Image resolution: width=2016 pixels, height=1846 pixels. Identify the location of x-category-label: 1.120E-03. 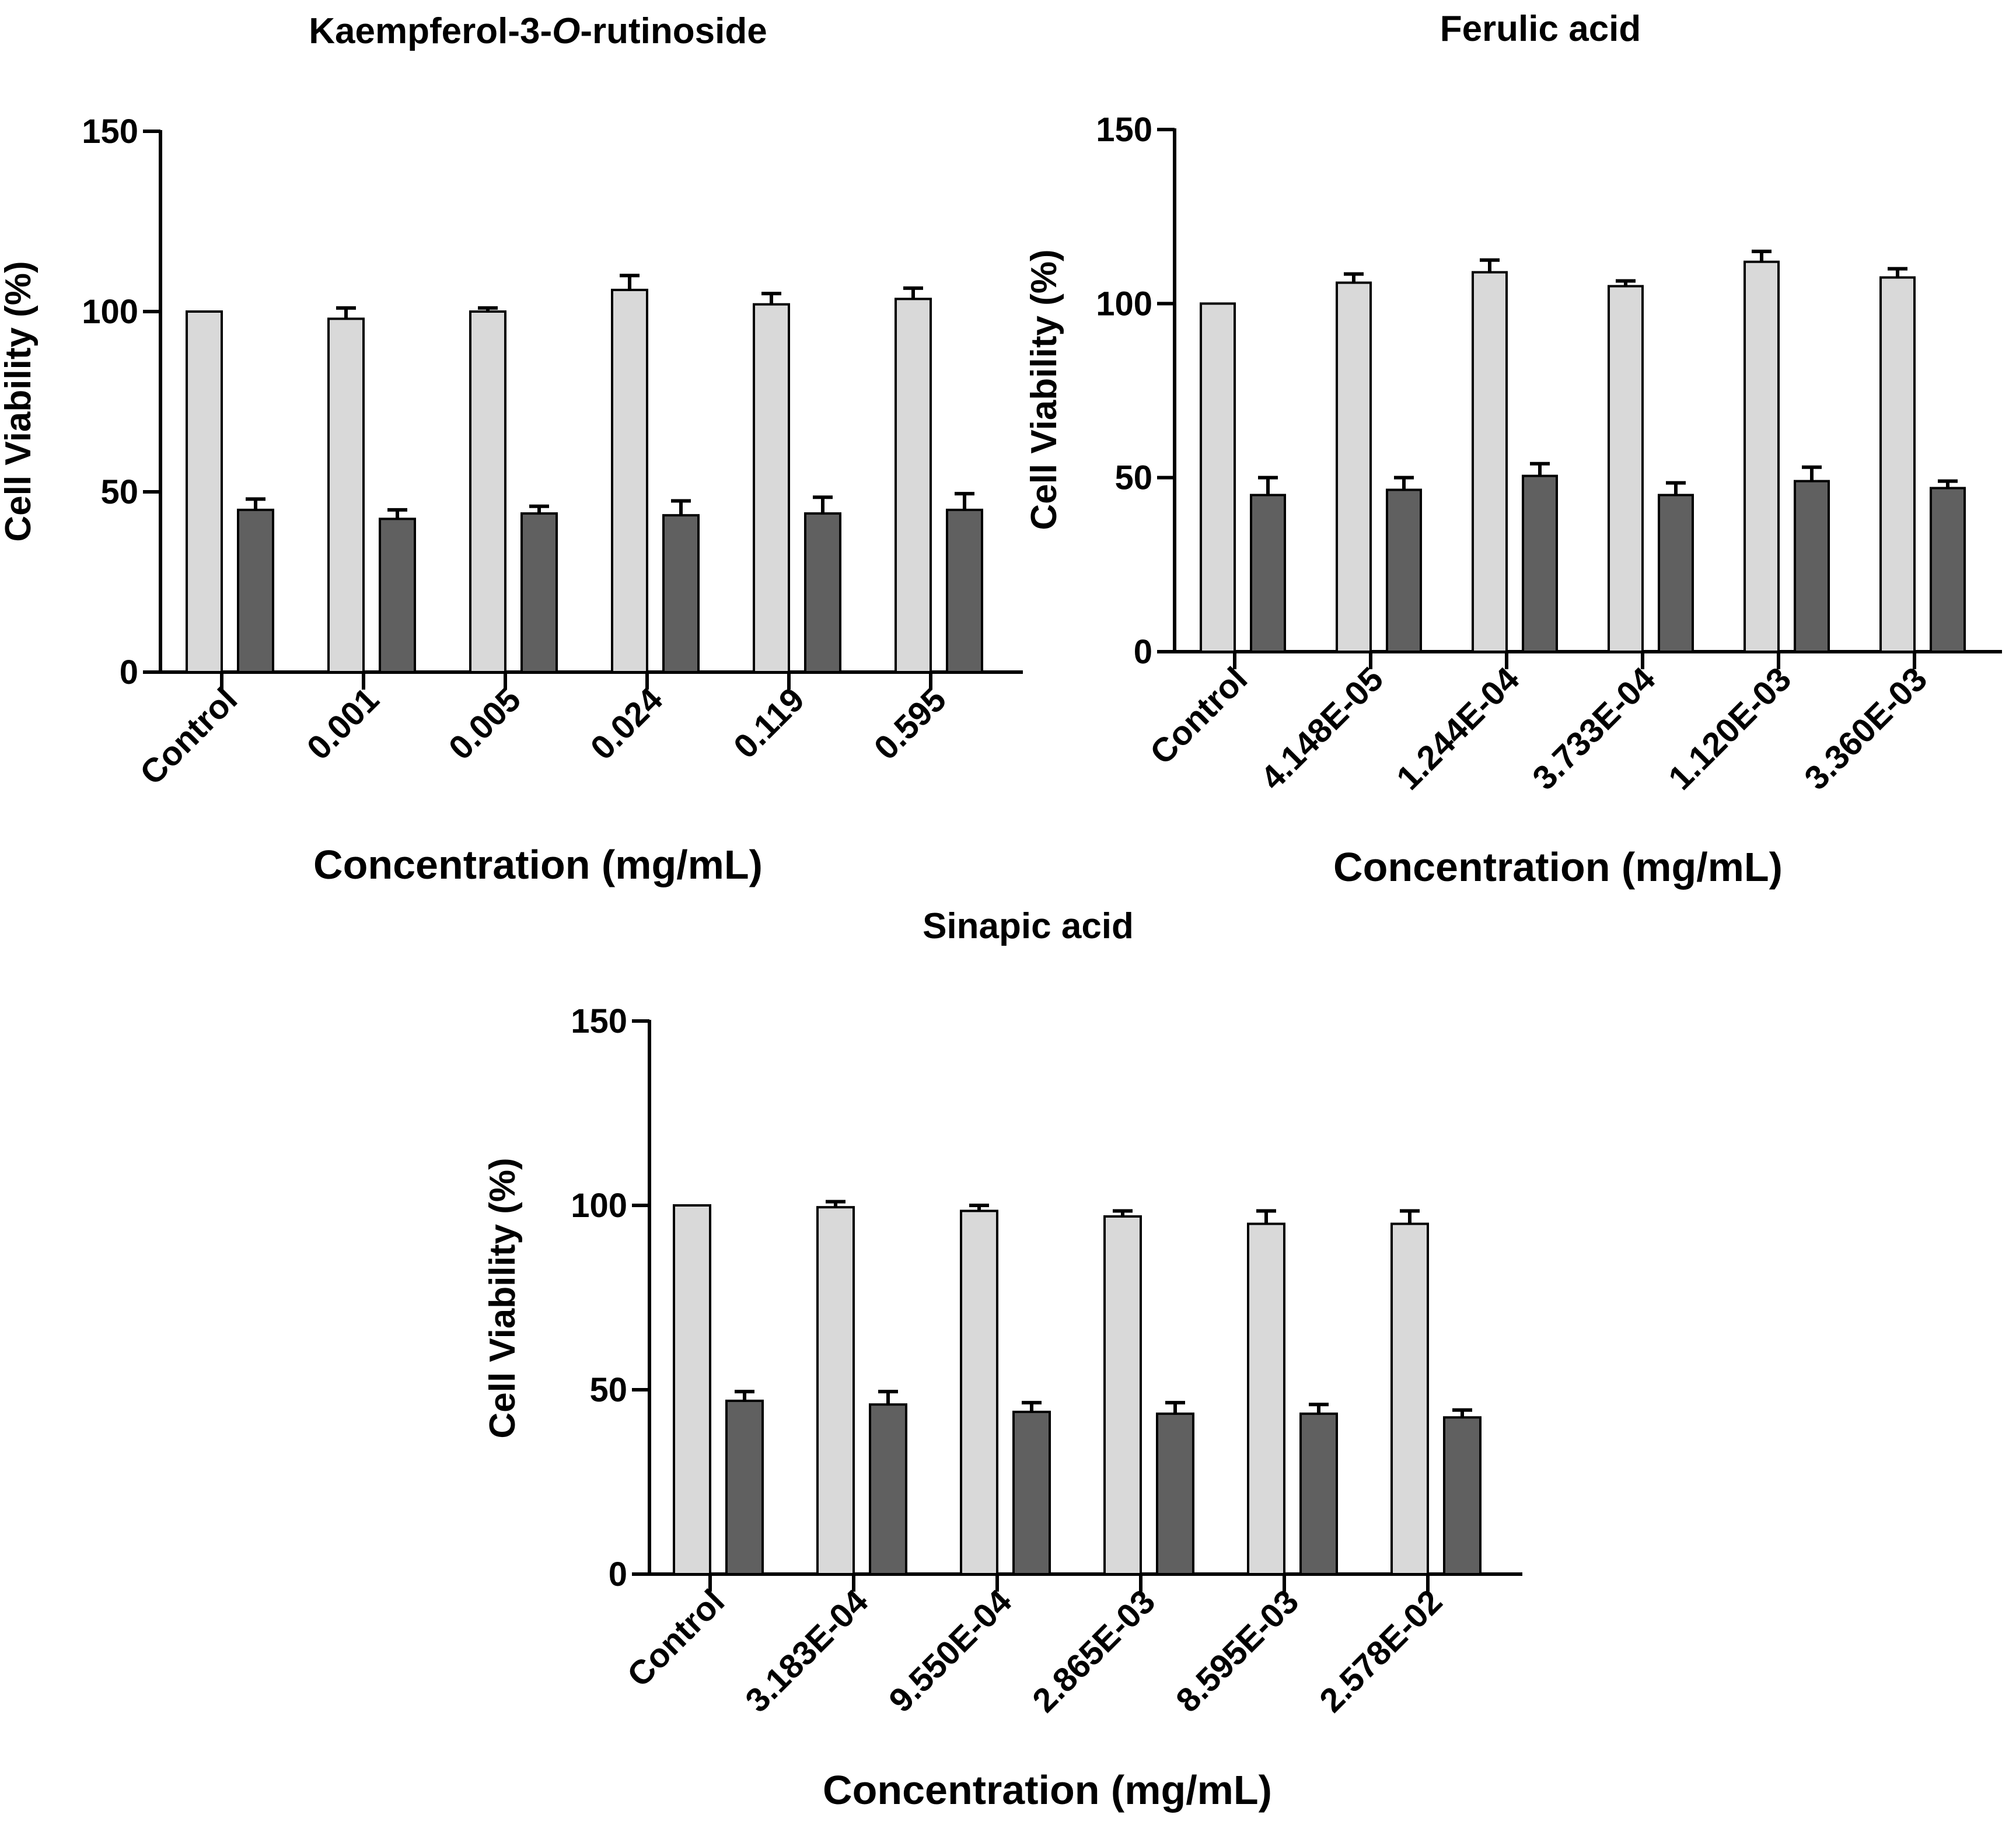
(1730, 728).